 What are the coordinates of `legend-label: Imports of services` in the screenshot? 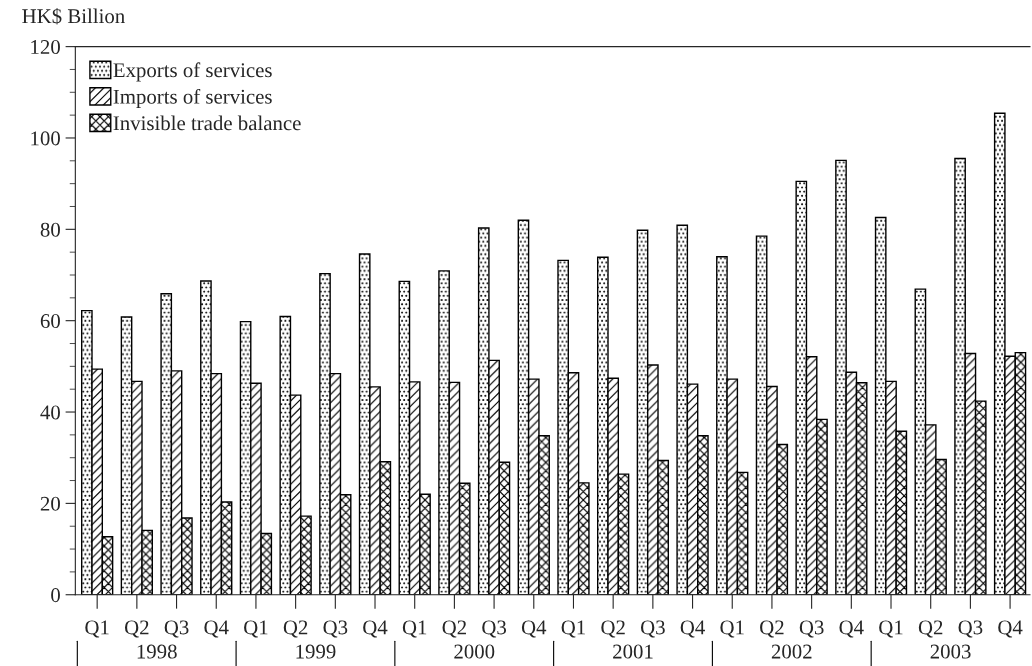 It's located at (192, 98).